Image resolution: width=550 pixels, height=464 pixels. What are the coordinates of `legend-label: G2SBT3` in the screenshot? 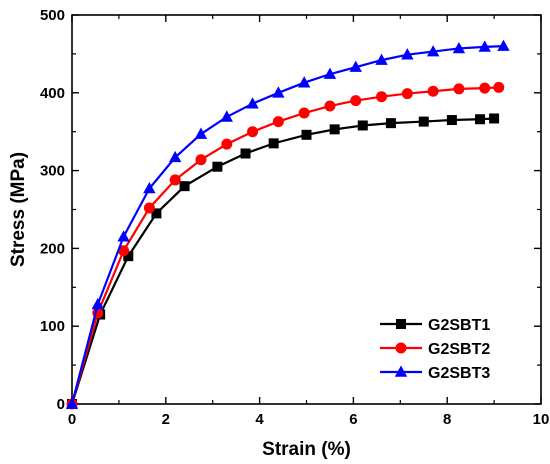 It's located at (459, 373).